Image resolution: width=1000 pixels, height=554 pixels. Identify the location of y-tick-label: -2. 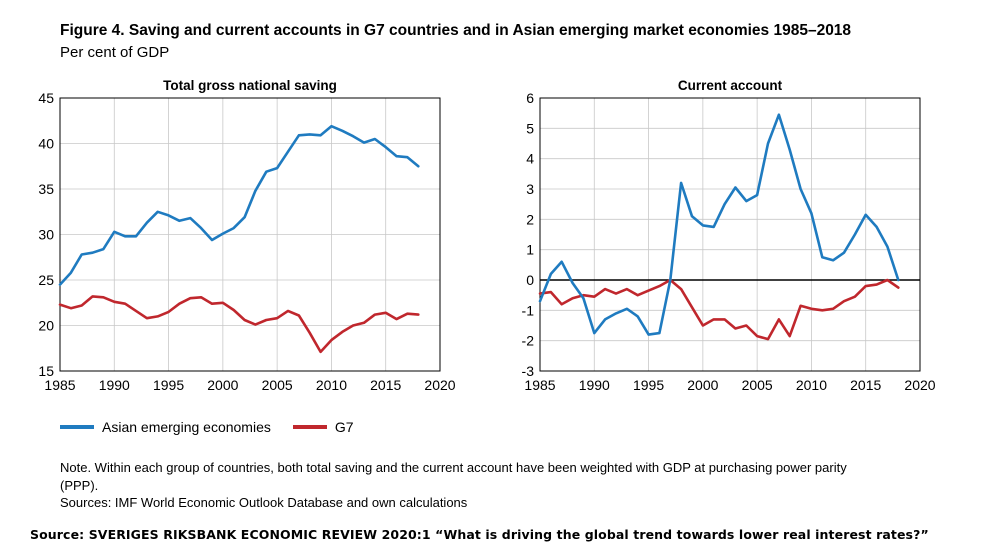
(528, 341).